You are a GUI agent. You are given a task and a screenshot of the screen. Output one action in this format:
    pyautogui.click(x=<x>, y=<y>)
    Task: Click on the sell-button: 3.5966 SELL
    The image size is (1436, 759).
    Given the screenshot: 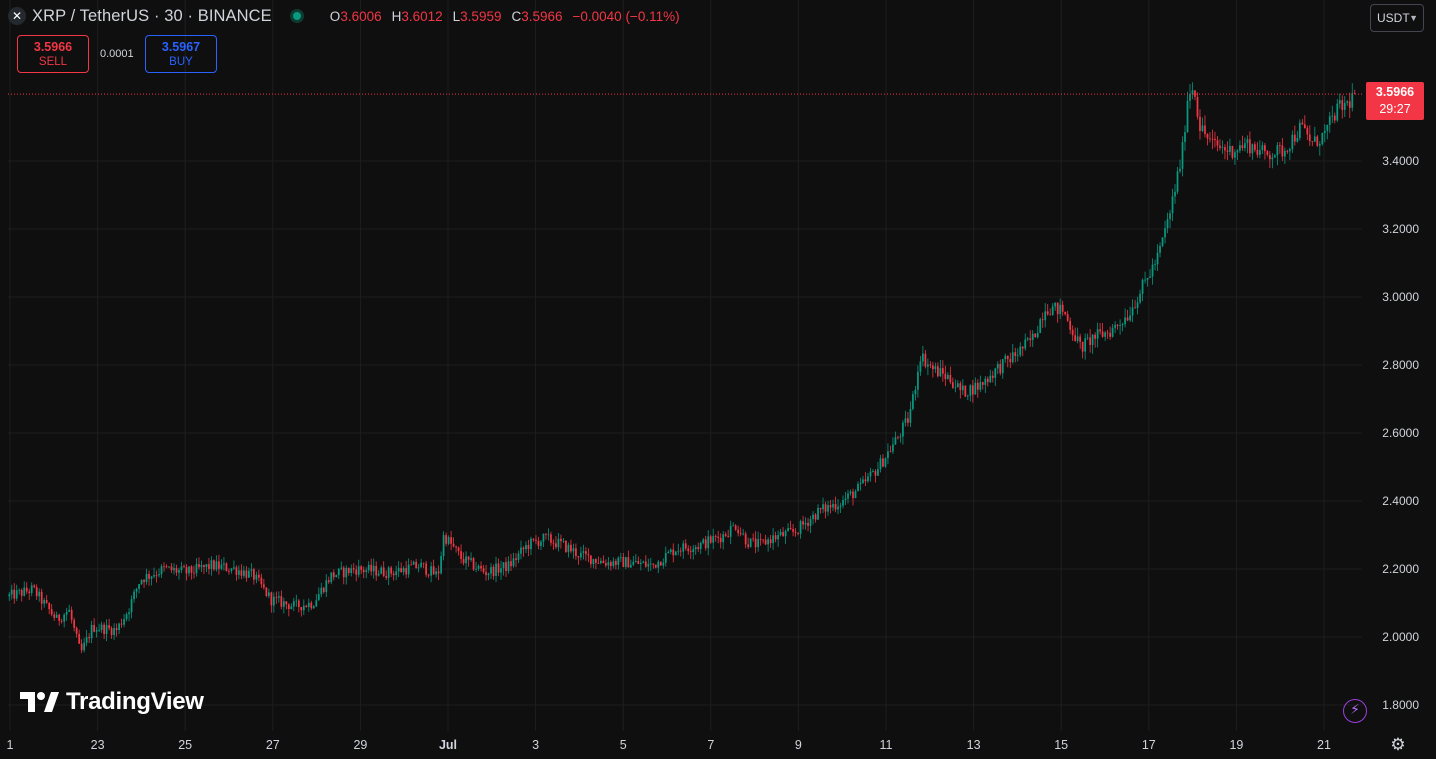 What is the action you would take?
    pyautogui.click(x=53, y=54)
    